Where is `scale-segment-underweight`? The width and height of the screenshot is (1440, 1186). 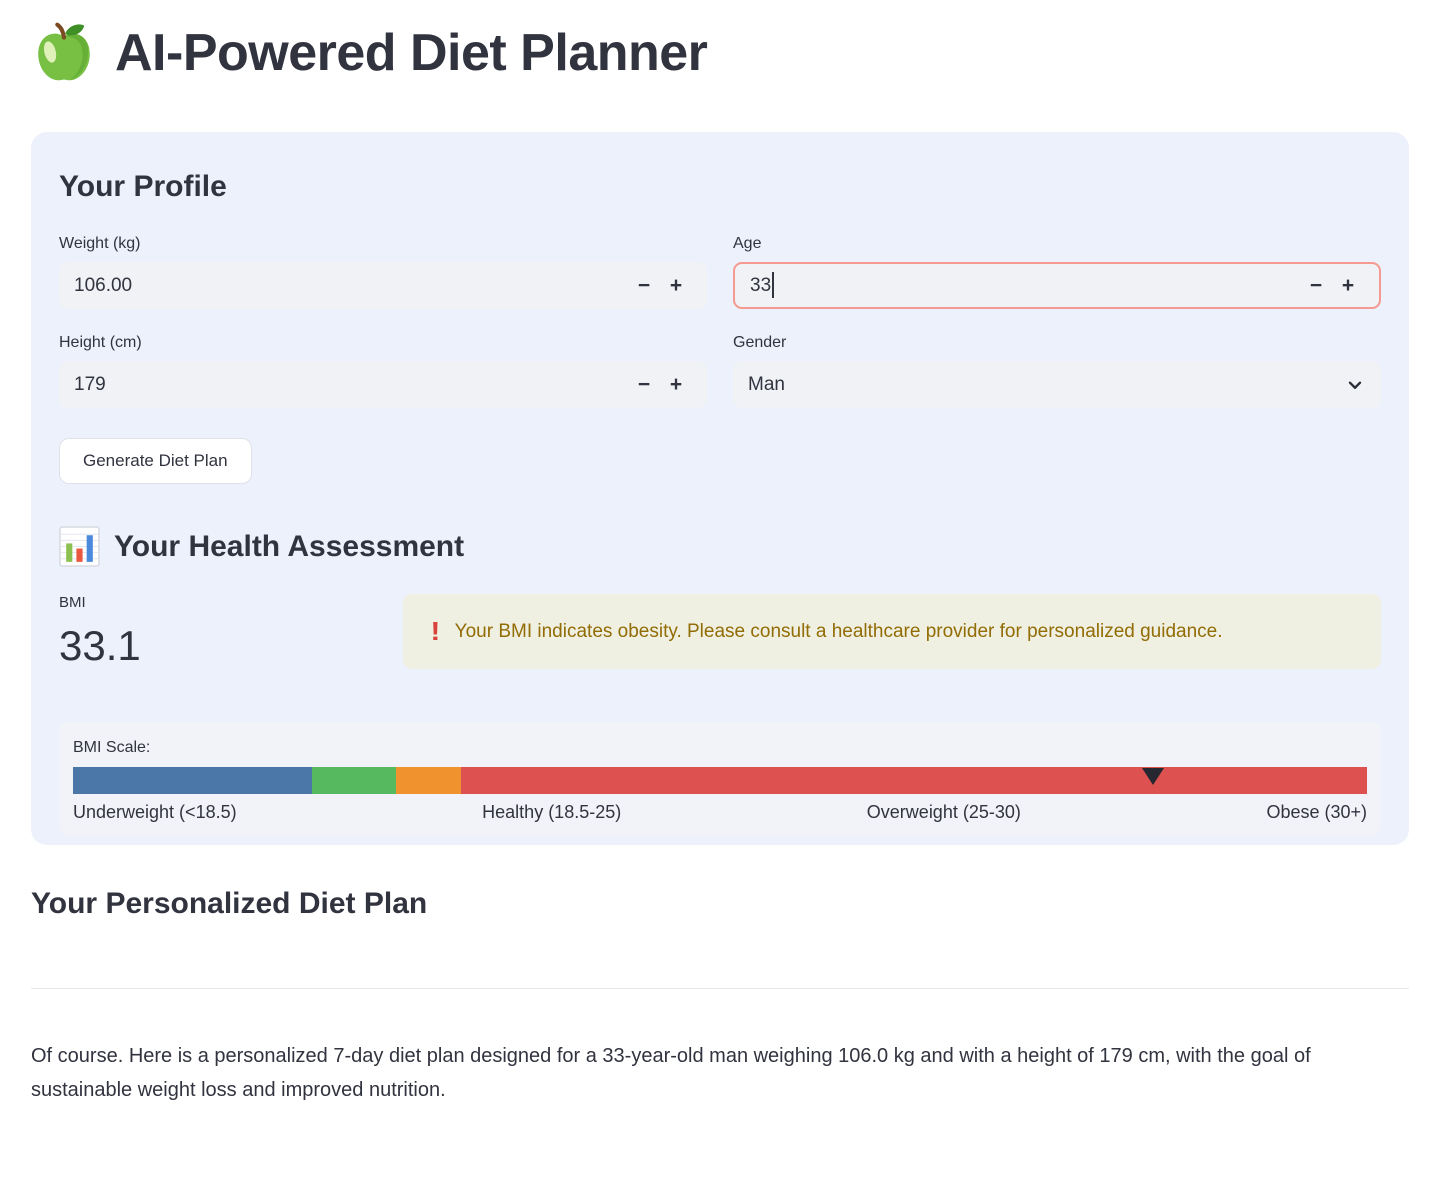
scale-segment-underweight is located at coordinates (193, 780).